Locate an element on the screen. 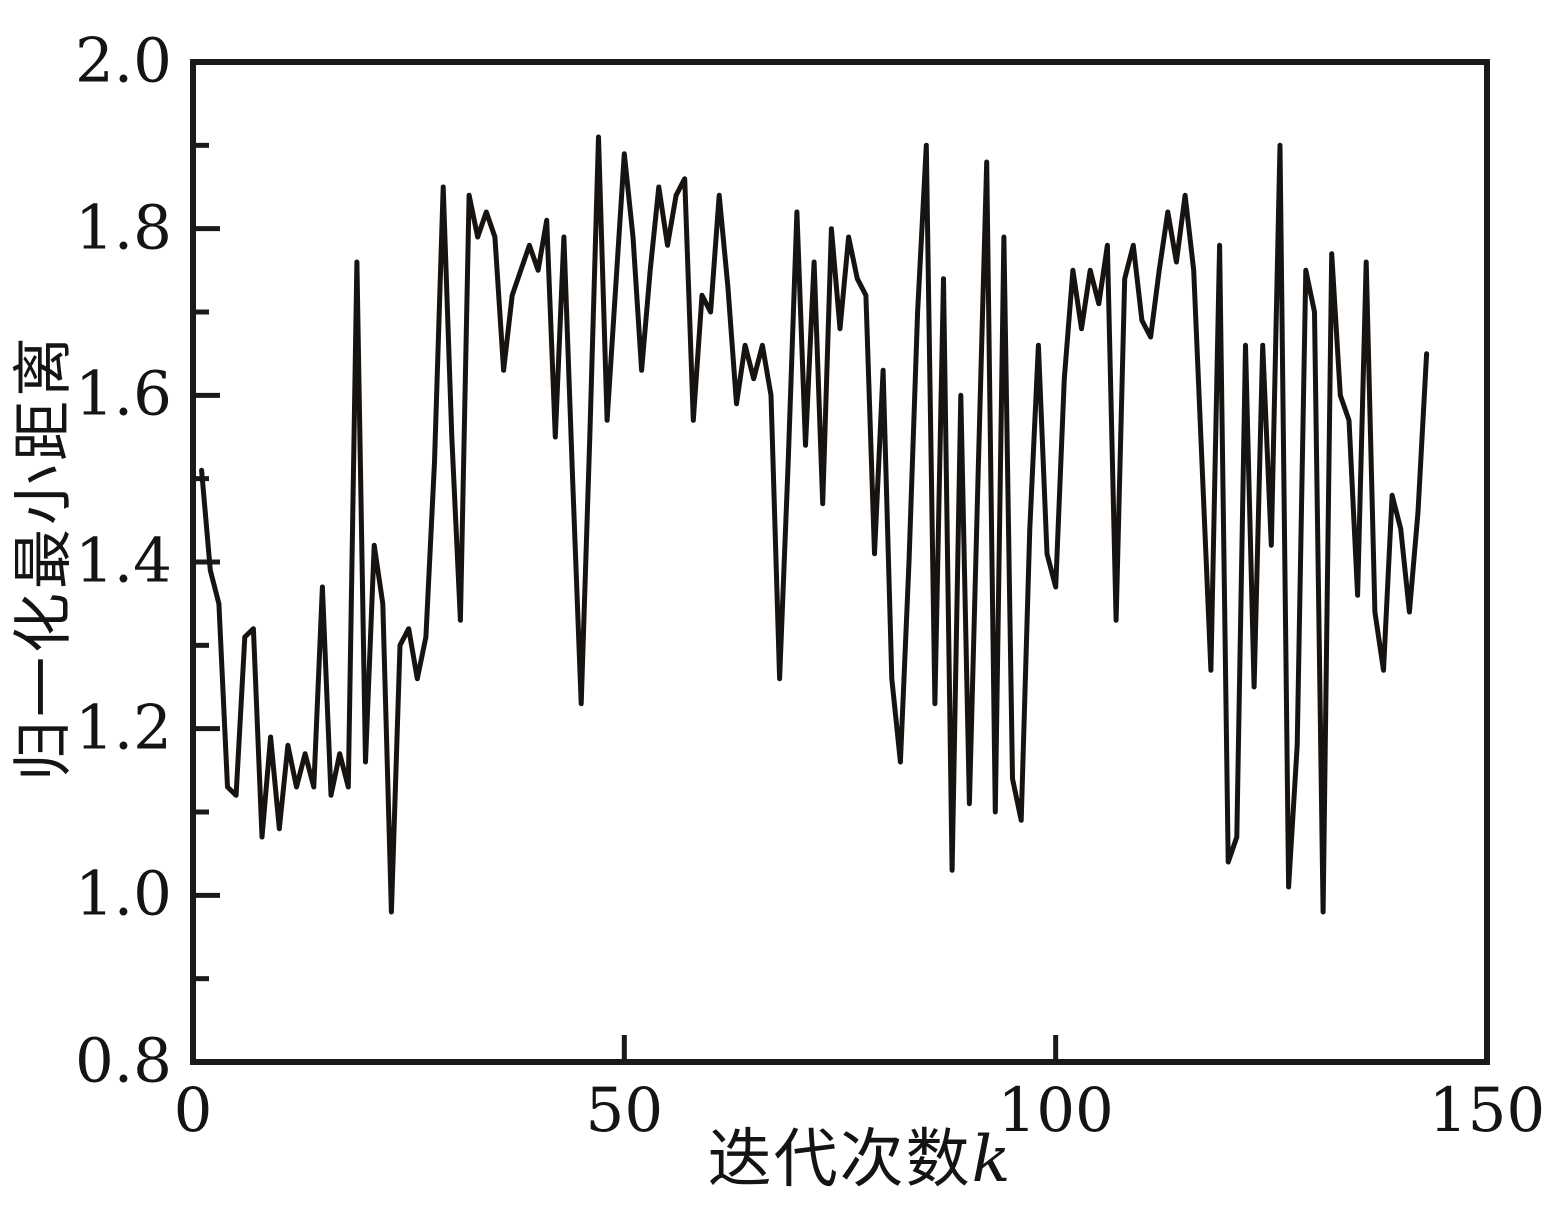 The height and width of the screenshot is (1229, 1552). x-axis-title-text: 迭代次数 is located at coordinates (839, 1160).